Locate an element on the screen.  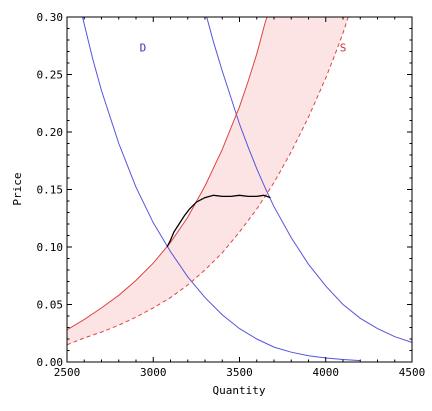
series-label-d: D is located at coordinates (143, 48).